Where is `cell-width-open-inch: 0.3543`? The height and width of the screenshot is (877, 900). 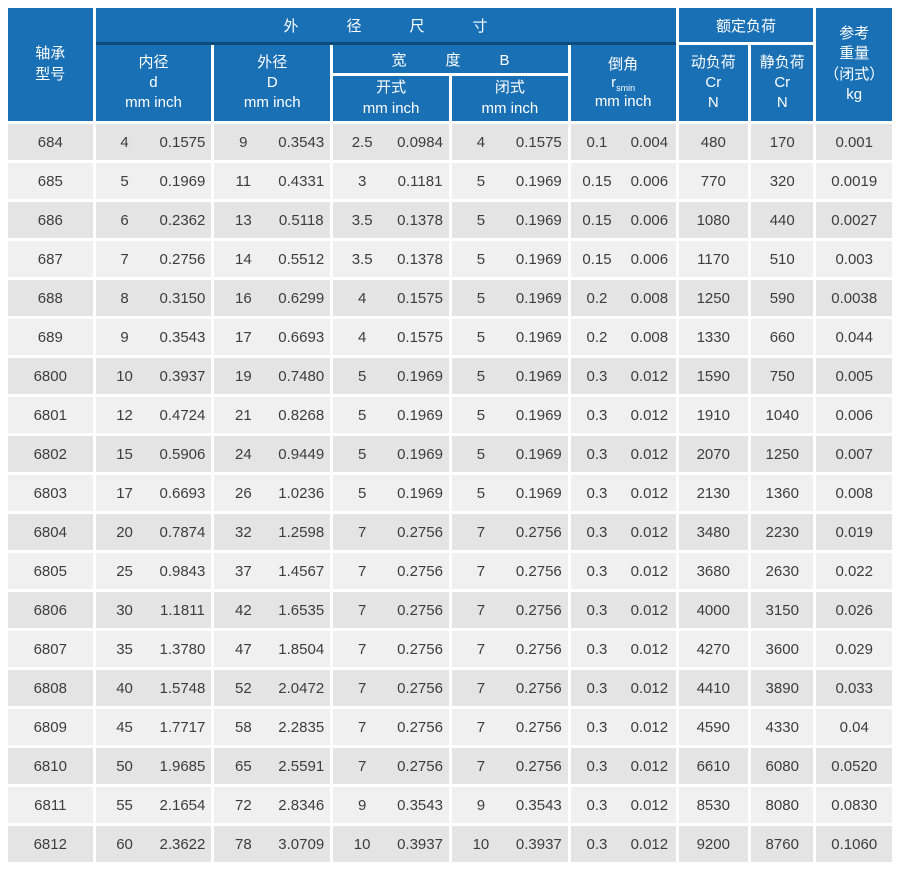 cell-width-open-inch: 0.3543 is located at coordinates (420, 805).